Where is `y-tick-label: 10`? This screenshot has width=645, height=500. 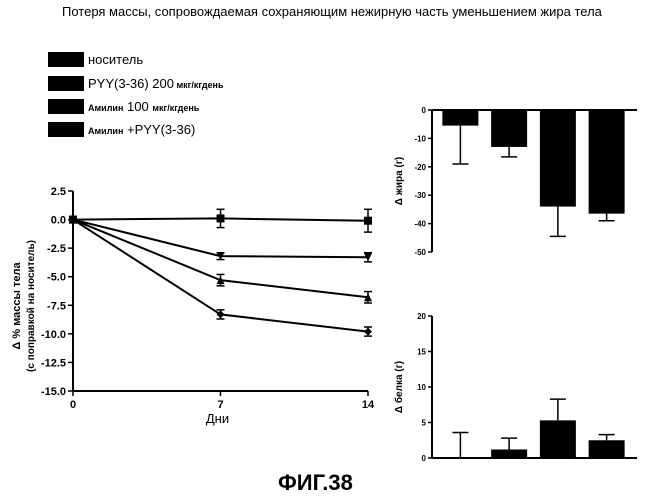
y-tick-label: 10 is located at coordinates (421, 387).